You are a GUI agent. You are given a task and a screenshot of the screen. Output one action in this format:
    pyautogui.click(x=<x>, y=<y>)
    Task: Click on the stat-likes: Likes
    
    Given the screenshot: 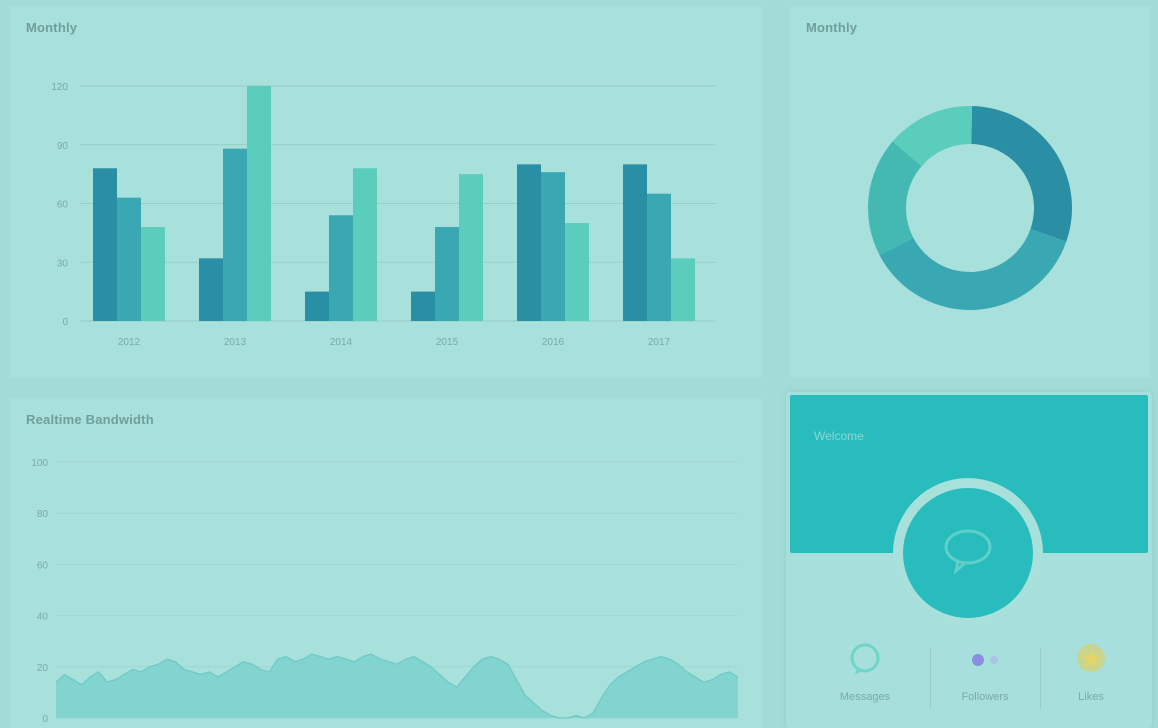 What is the action you would take?
    pyautogui.click(x=1091, y=671)
    